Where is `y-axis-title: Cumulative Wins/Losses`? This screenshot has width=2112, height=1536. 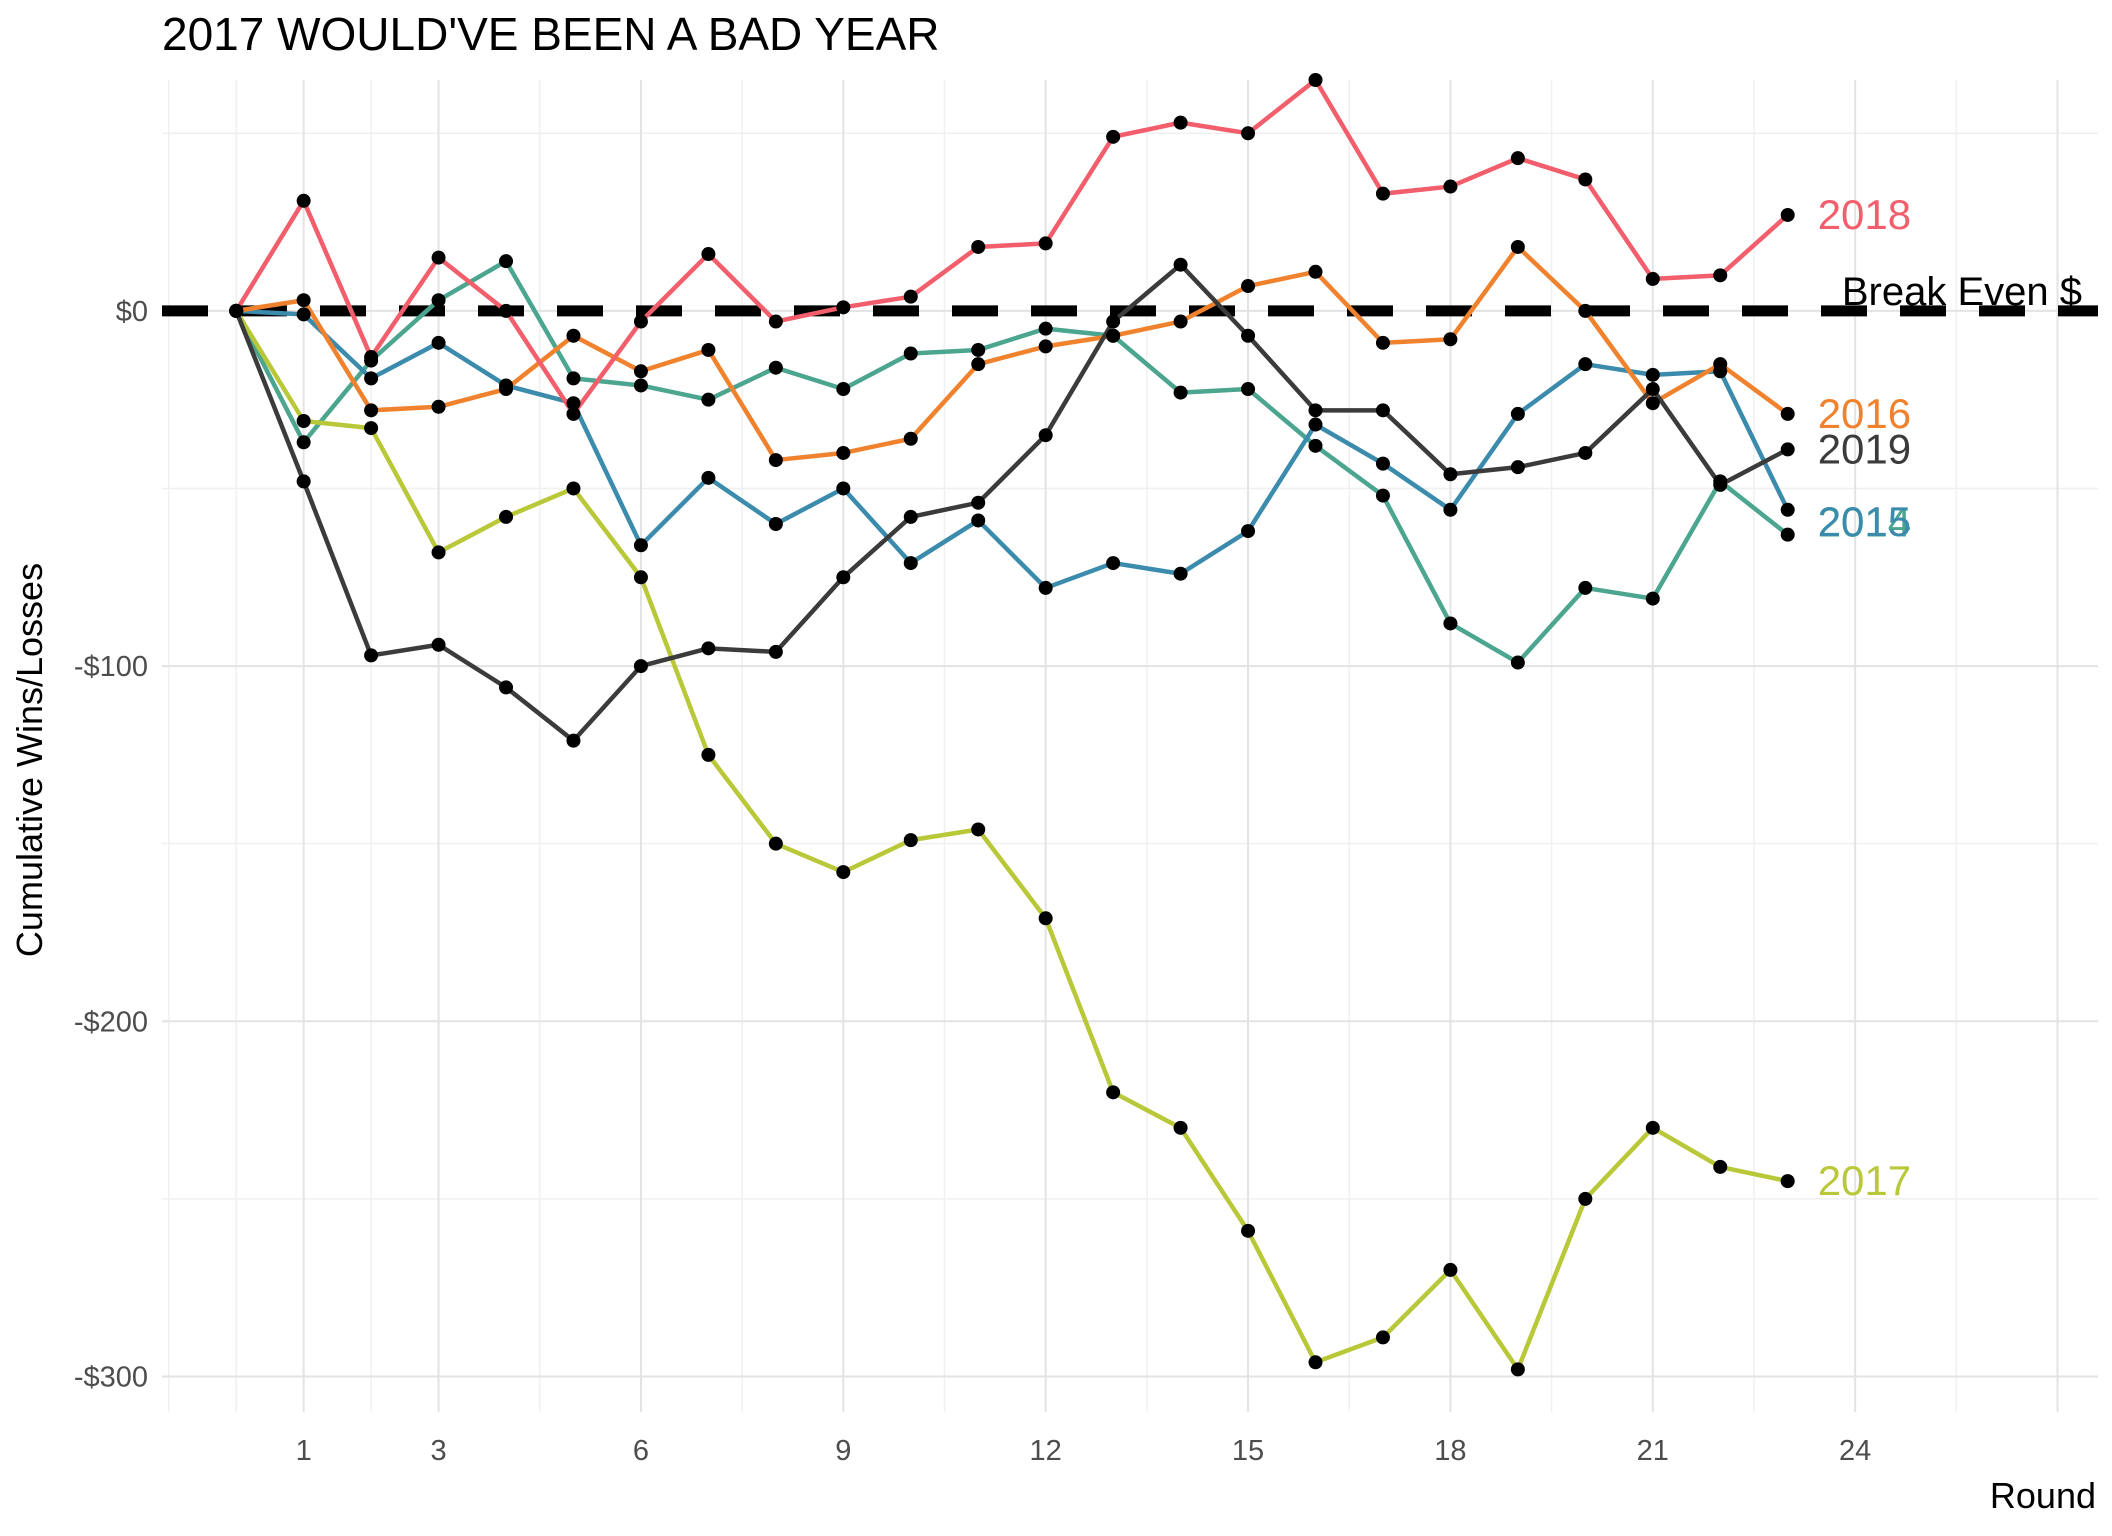 y-axis-title: Cumulative Wins/Losses is located at coordinates (29, 760).